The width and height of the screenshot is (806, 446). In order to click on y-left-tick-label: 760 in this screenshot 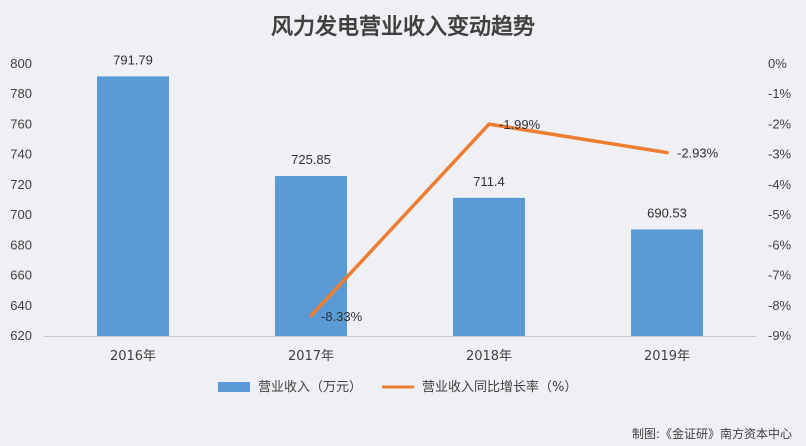, I will do `click(21, 123)`.